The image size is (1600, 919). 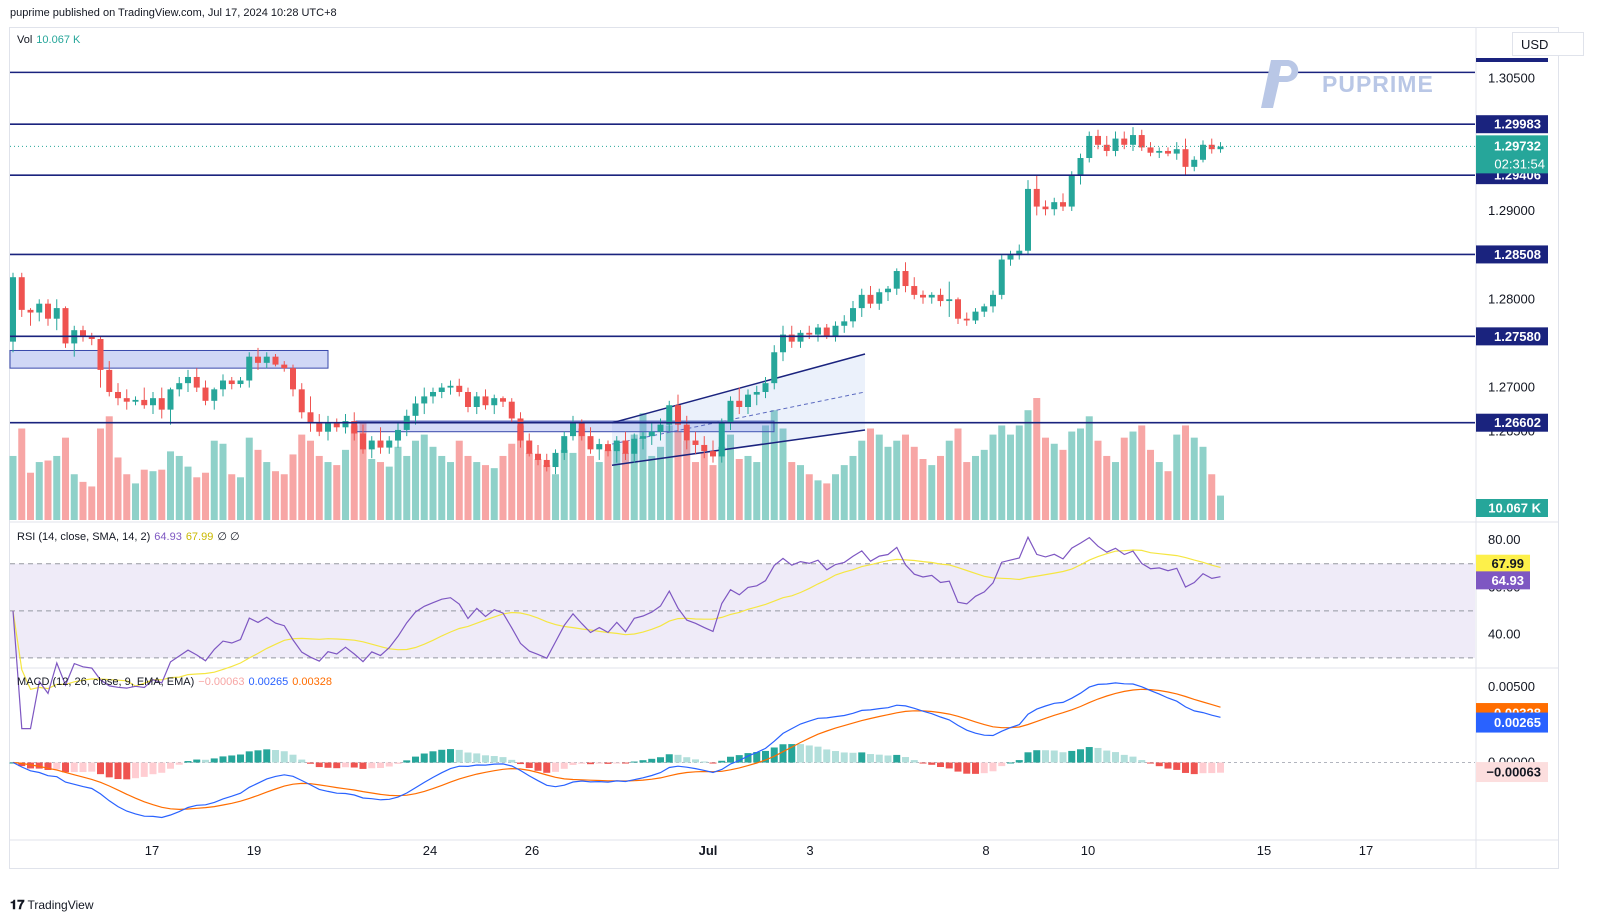 I want to click on macd-tick-label: 0.00500, so click(x=1511, y=686).